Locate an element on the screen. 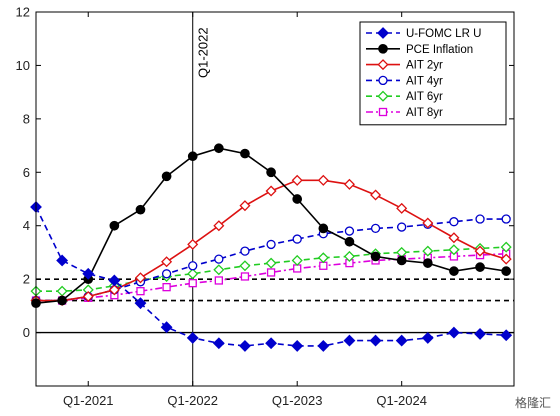 This screenshot has height=416, width=560. legend-entry-pce-inflation: PCE Inflation is located at coordinates (419, 50).